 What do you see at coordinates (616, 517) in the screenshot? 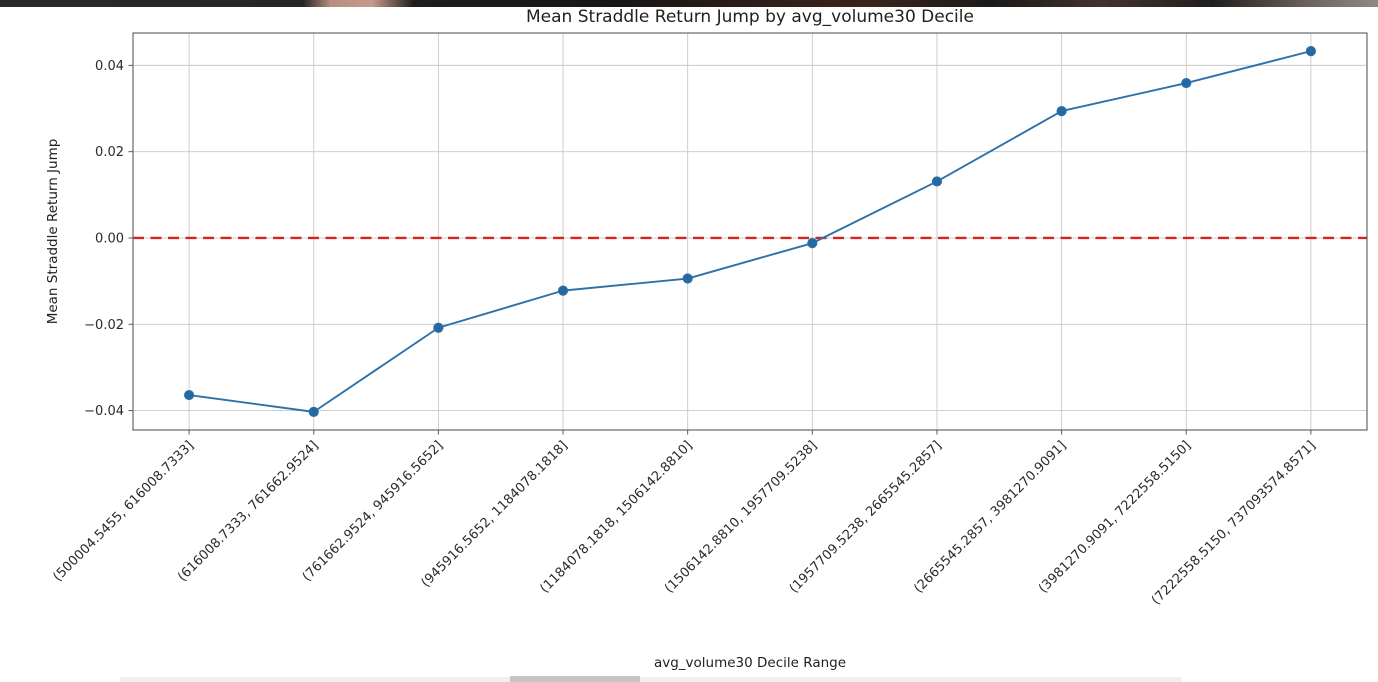
I see `x-tick-label: (1184078.1818, 1506142.8810]` at bounding box center [616, 517].